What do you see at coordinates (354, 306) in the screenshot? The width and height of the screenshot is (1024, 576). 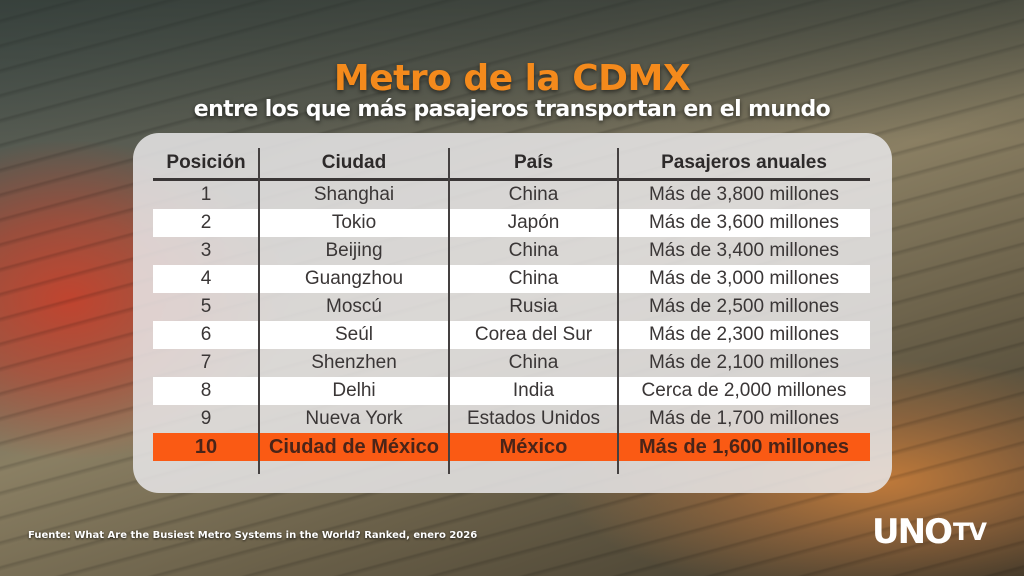 I see `city-cell: Moscú` at bounding box center [354, 306].